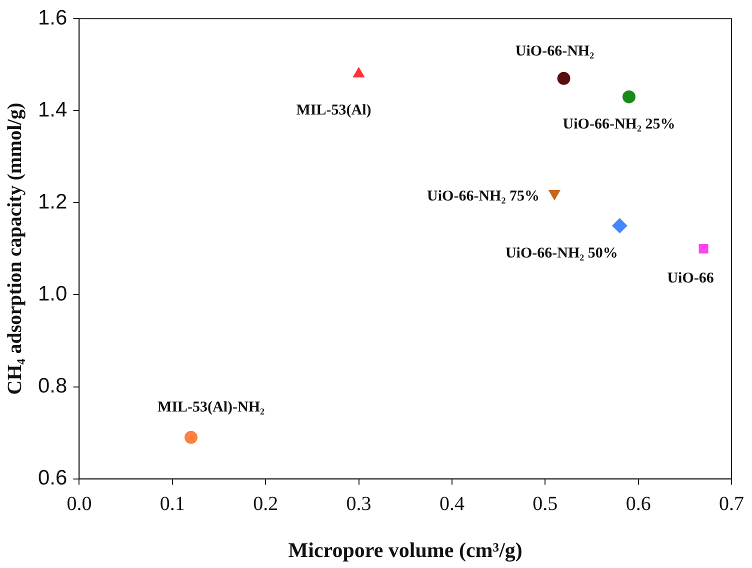  What do you see at coordinates (359, 504) in the screenshot?
I see `x-tick-label: 0.3` at bounding box center [359, 504].